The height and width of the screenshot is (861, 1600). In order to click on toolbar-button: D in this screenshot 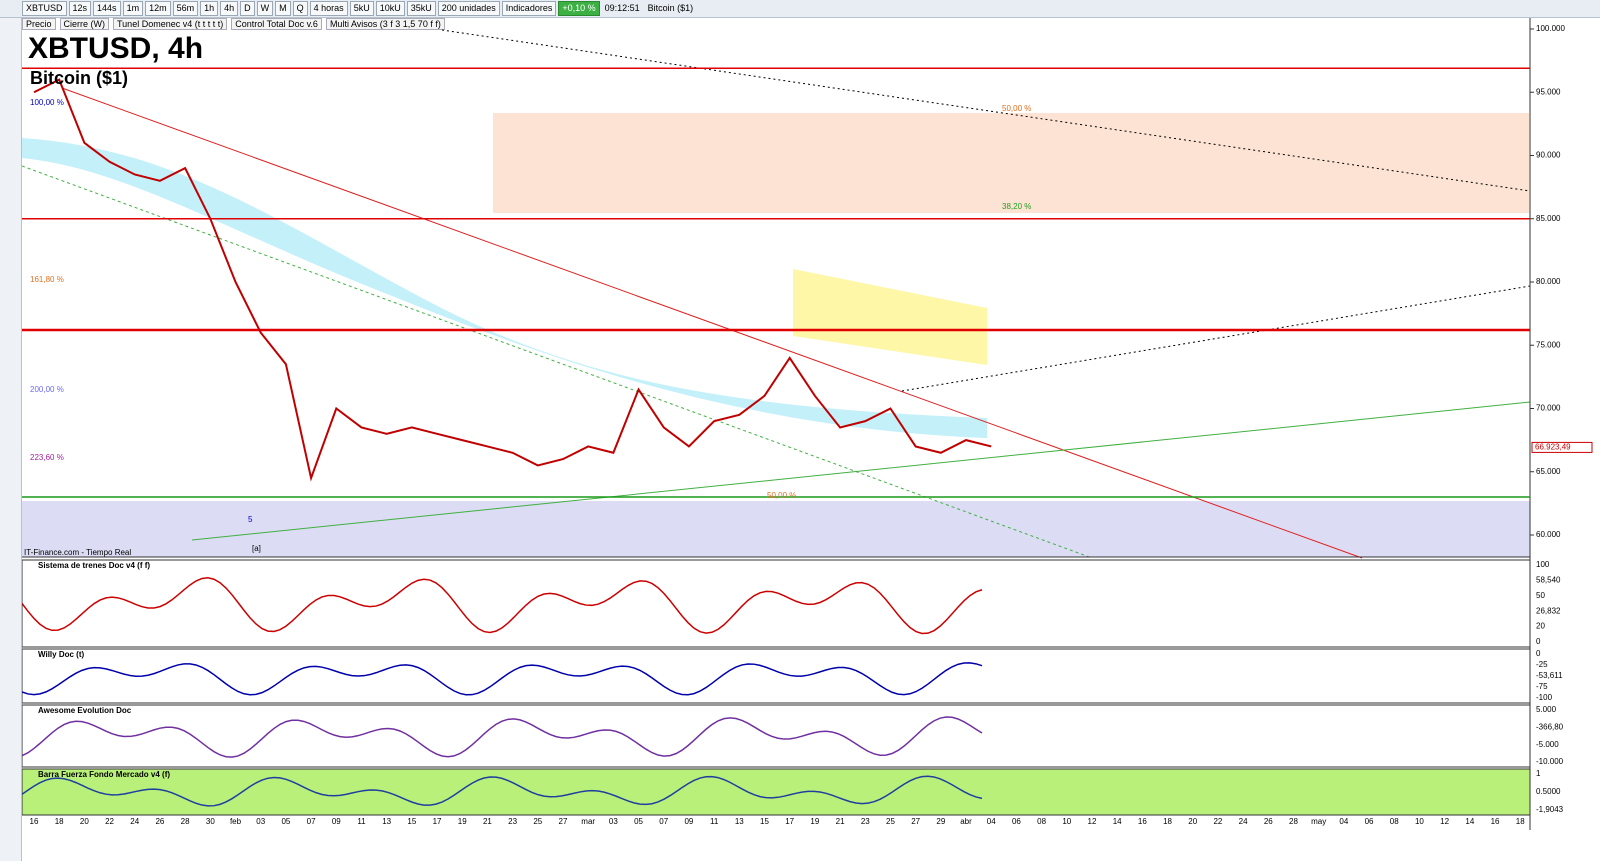, I will do `click(247, 8)`.